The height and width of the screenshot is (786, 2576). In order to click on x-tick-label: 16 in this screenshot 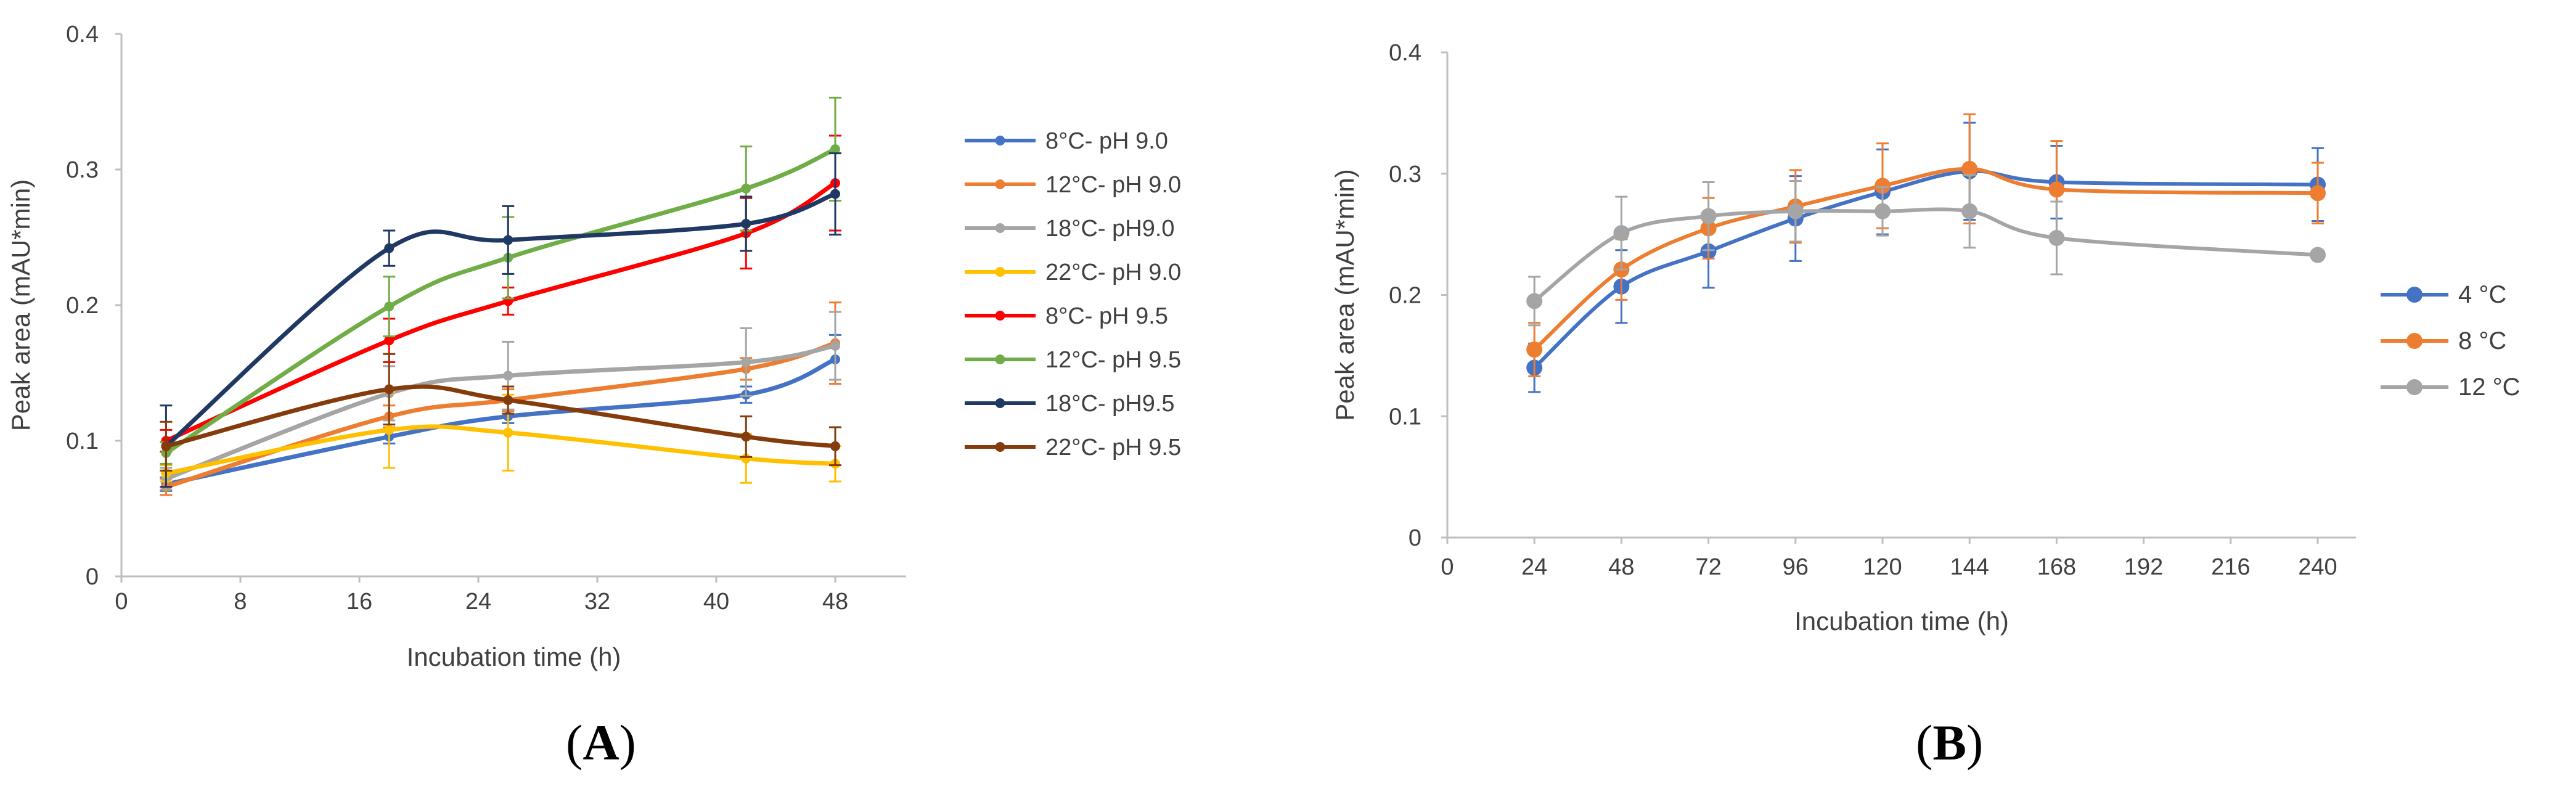, I will do `click(359, 602)`.